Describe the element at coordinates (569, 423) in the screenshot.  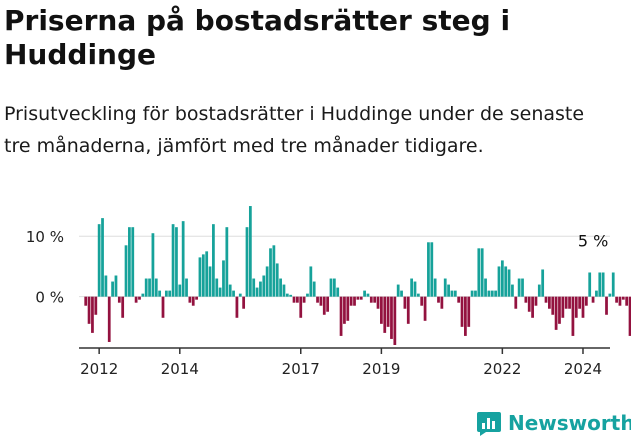
I see `brand-name: Newsworthy` at that location.